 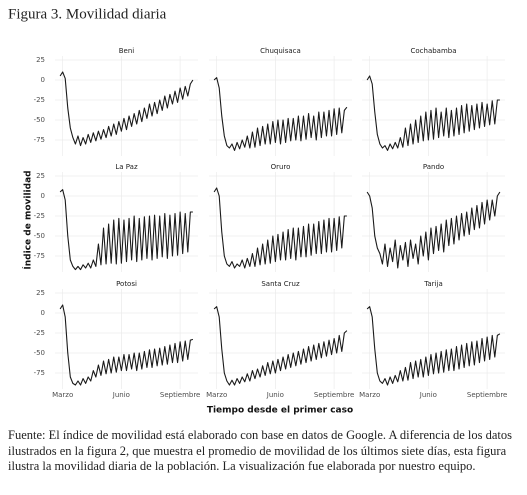 I want to click on panel-title: Santa Cruz, so click(x=280, y=284).